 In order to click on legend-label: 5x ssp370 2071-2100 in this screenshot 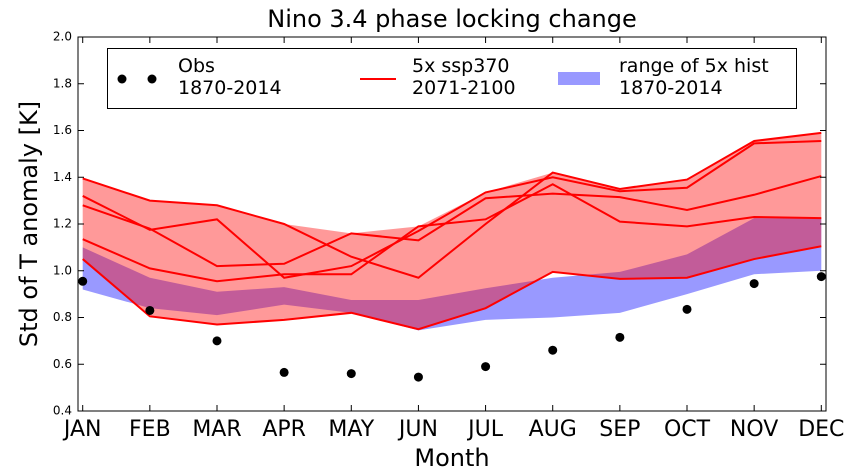, I will do `click(464, 77)`.